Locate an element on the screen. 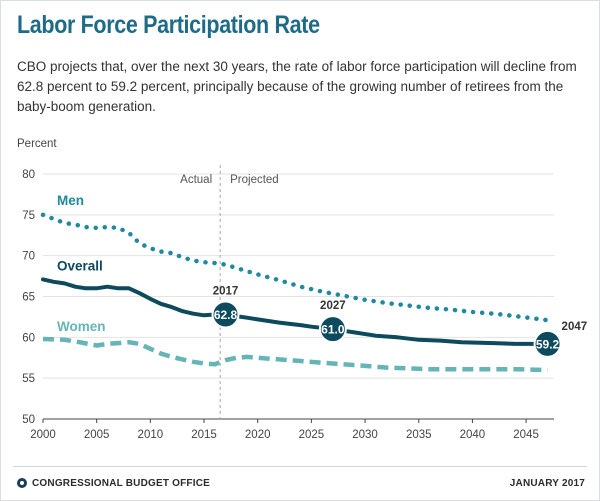  annotation-value-2047: 59.2 is located at coordinates (548, 344).